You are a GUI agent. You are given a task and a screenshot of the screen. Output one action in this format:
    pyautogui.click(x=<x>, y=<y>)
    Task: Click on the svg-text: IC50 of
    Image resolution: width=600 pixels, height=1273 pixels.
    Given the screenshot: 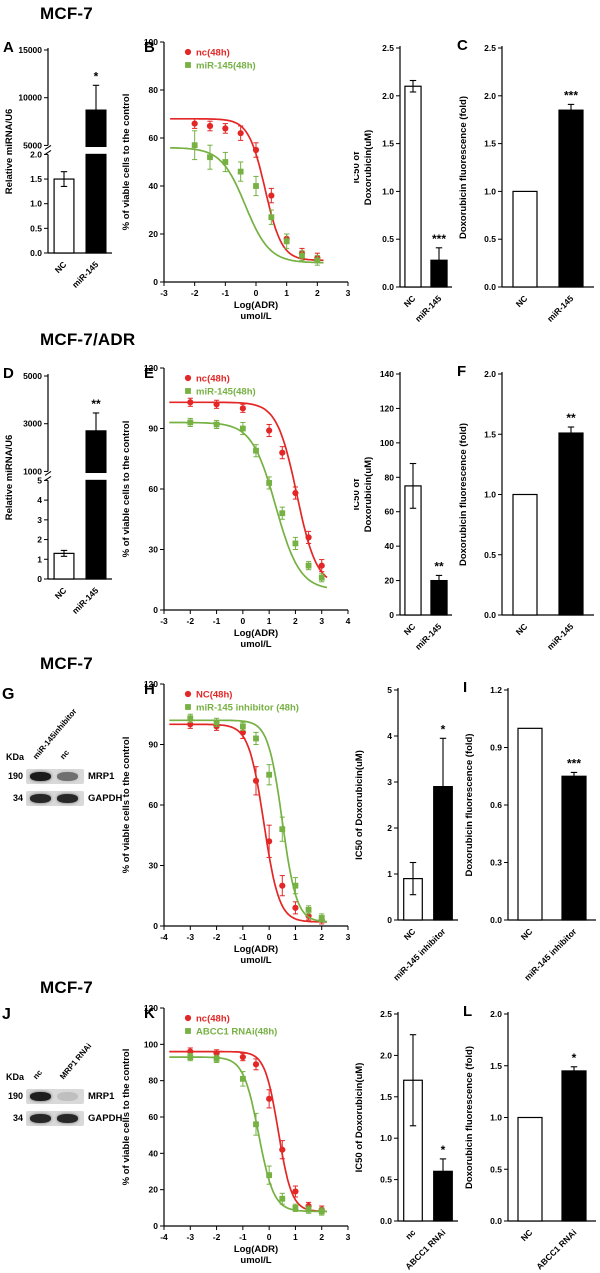 What is the action you would take?
    pyautogui.click(x=358, y=494)
    